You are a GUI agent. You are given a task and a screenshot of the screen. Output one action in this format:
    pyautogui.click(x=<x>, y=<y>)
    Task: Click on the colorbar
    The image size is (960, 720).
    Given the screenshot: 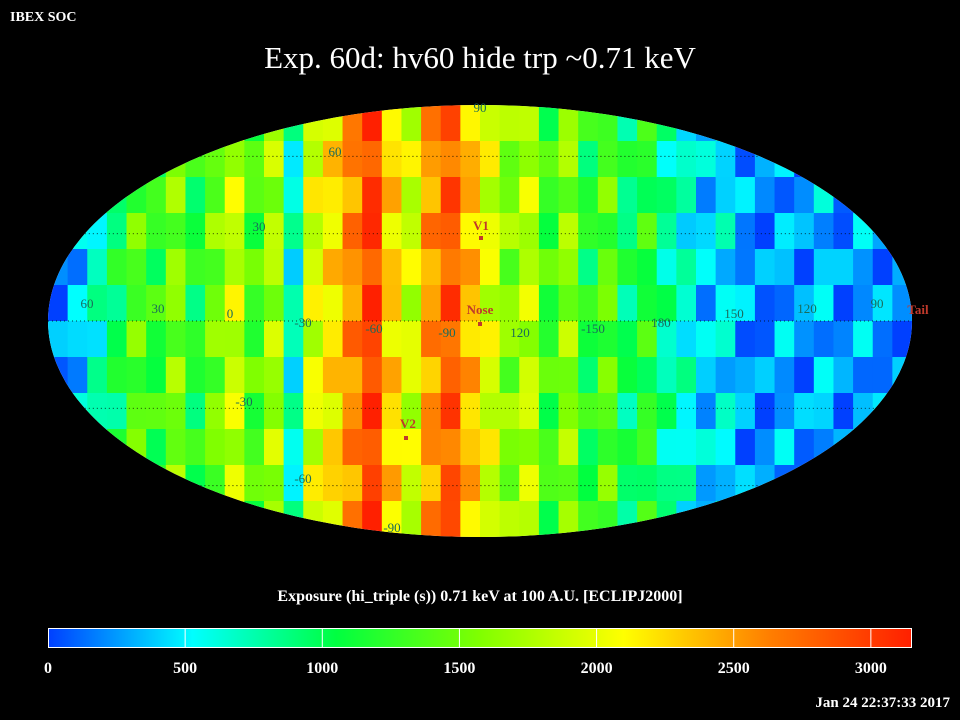 What is the action you would take?
    pyautogui.click(x=480, y=638)
    